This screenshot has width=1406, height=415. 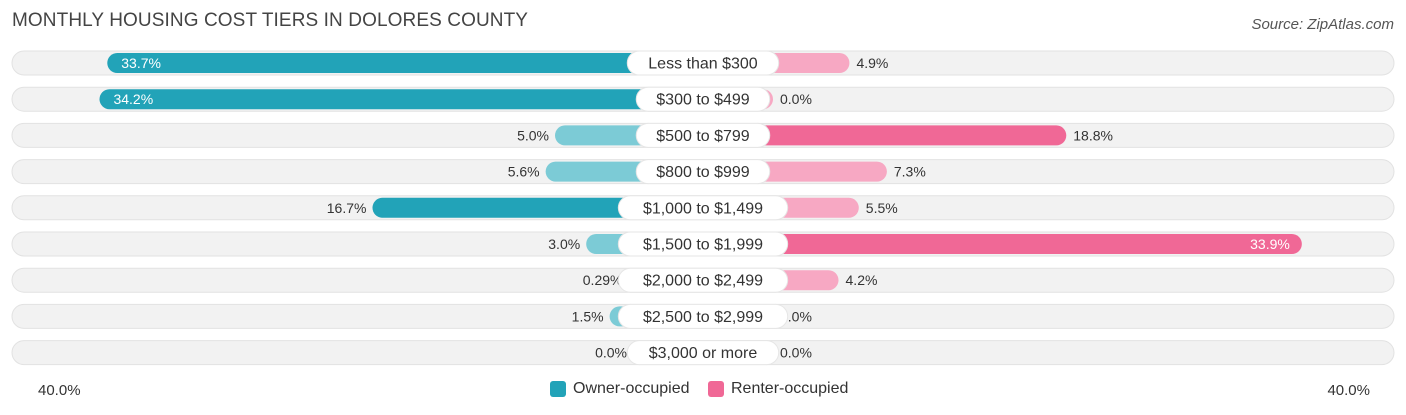 I want to click on legend-item-renter: Renter-occupied, so click(x=778, y=389).